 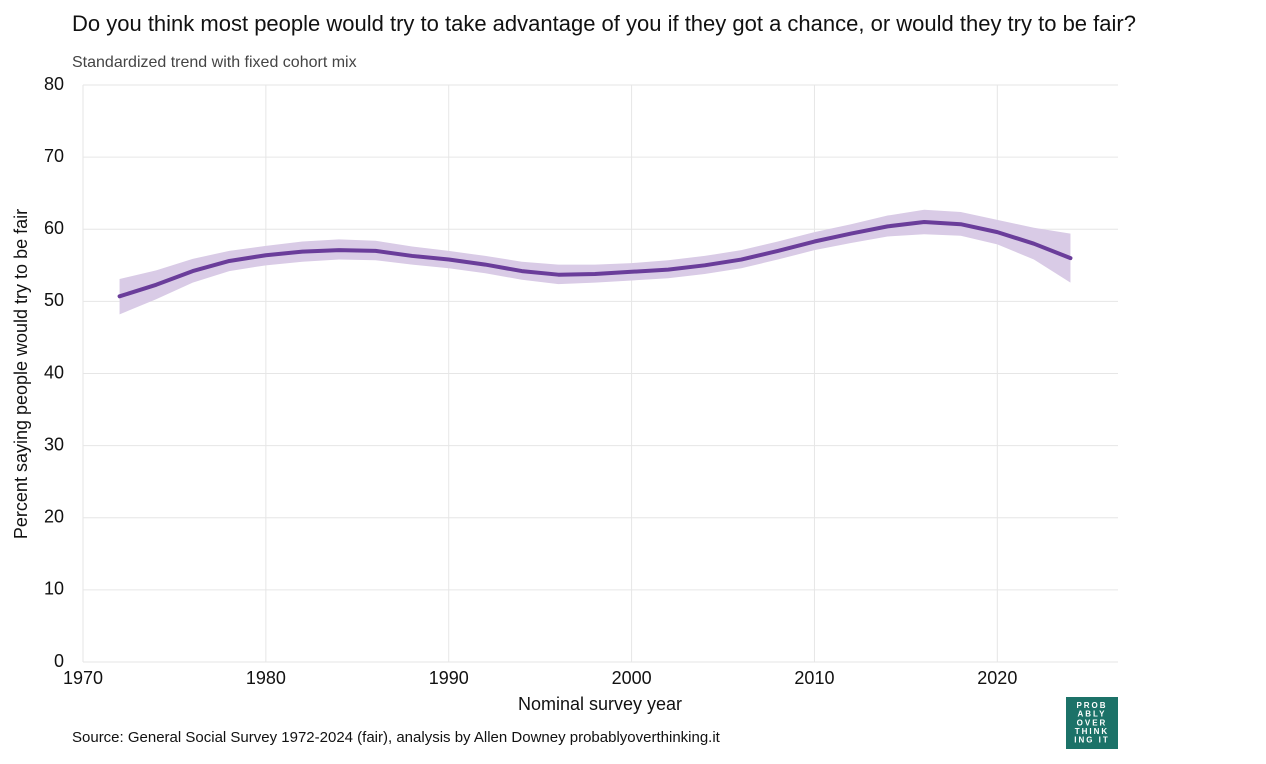 What do you see at coordinates (632, 678) in the screenshot?
I see `x-tick-label: 2000` at bounding box center [632, 678].